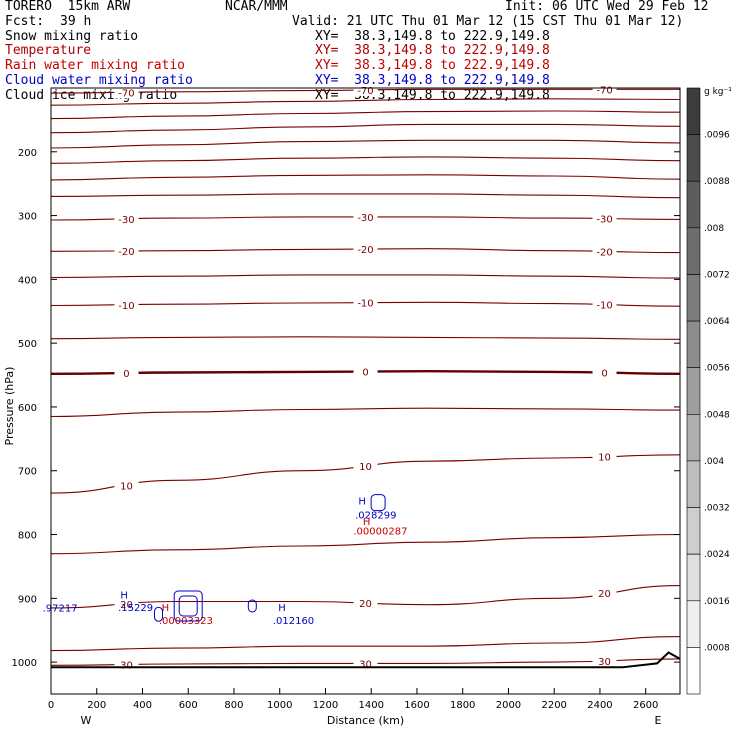 This screenshot has height=740, width=740. Describe the element at coordinates (325, 705) in the screenshot. I see `x-tick-label: 1200` at that location.